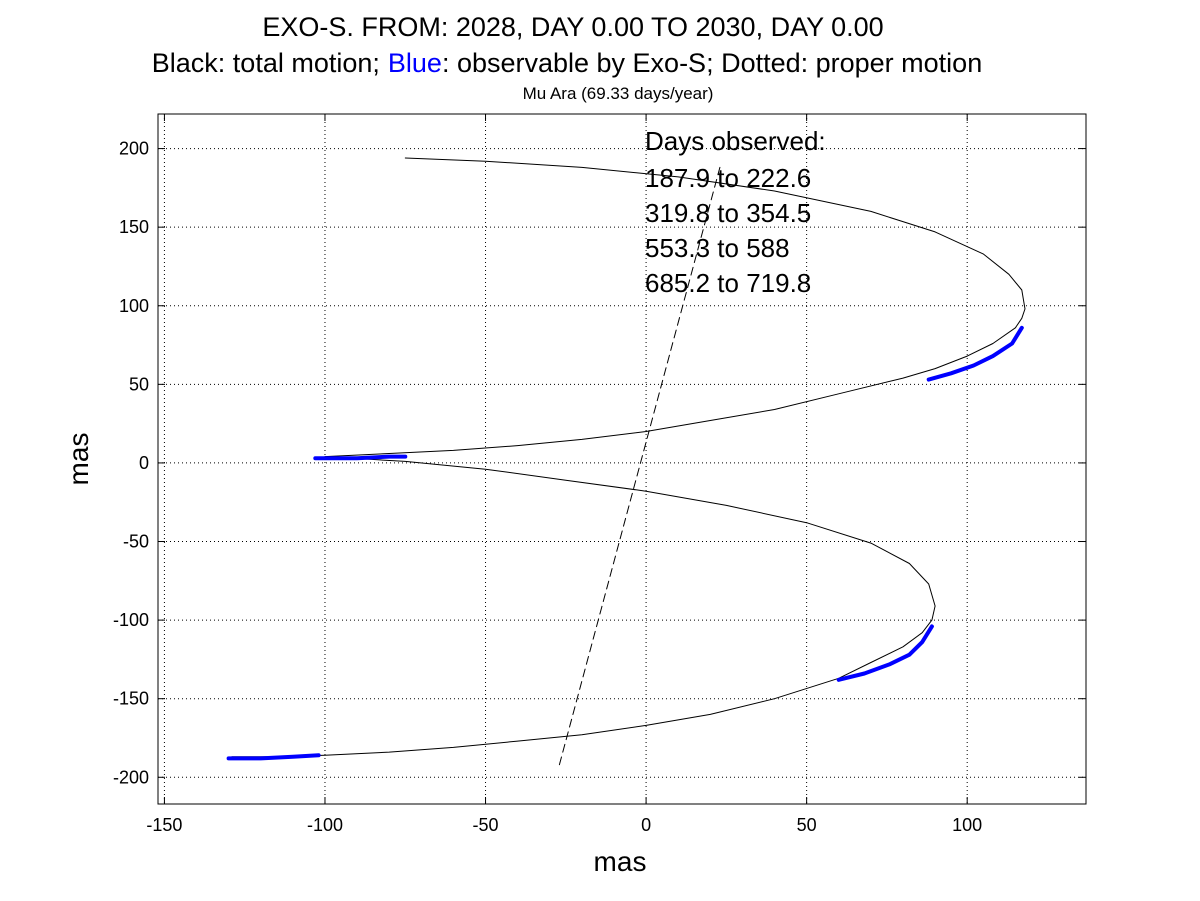 This screenshot has width=1200, height=901. Describe the element at coordinates (139, 384) in the screenshot. I see `y-tick-label: 50` at that location.